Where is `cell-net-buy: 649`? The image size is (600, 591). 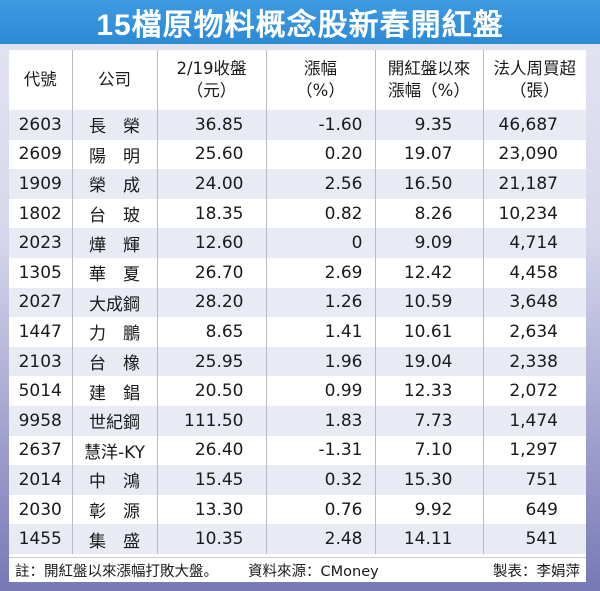
cell-net-buy: 649 is located at coordinates (534, 509).